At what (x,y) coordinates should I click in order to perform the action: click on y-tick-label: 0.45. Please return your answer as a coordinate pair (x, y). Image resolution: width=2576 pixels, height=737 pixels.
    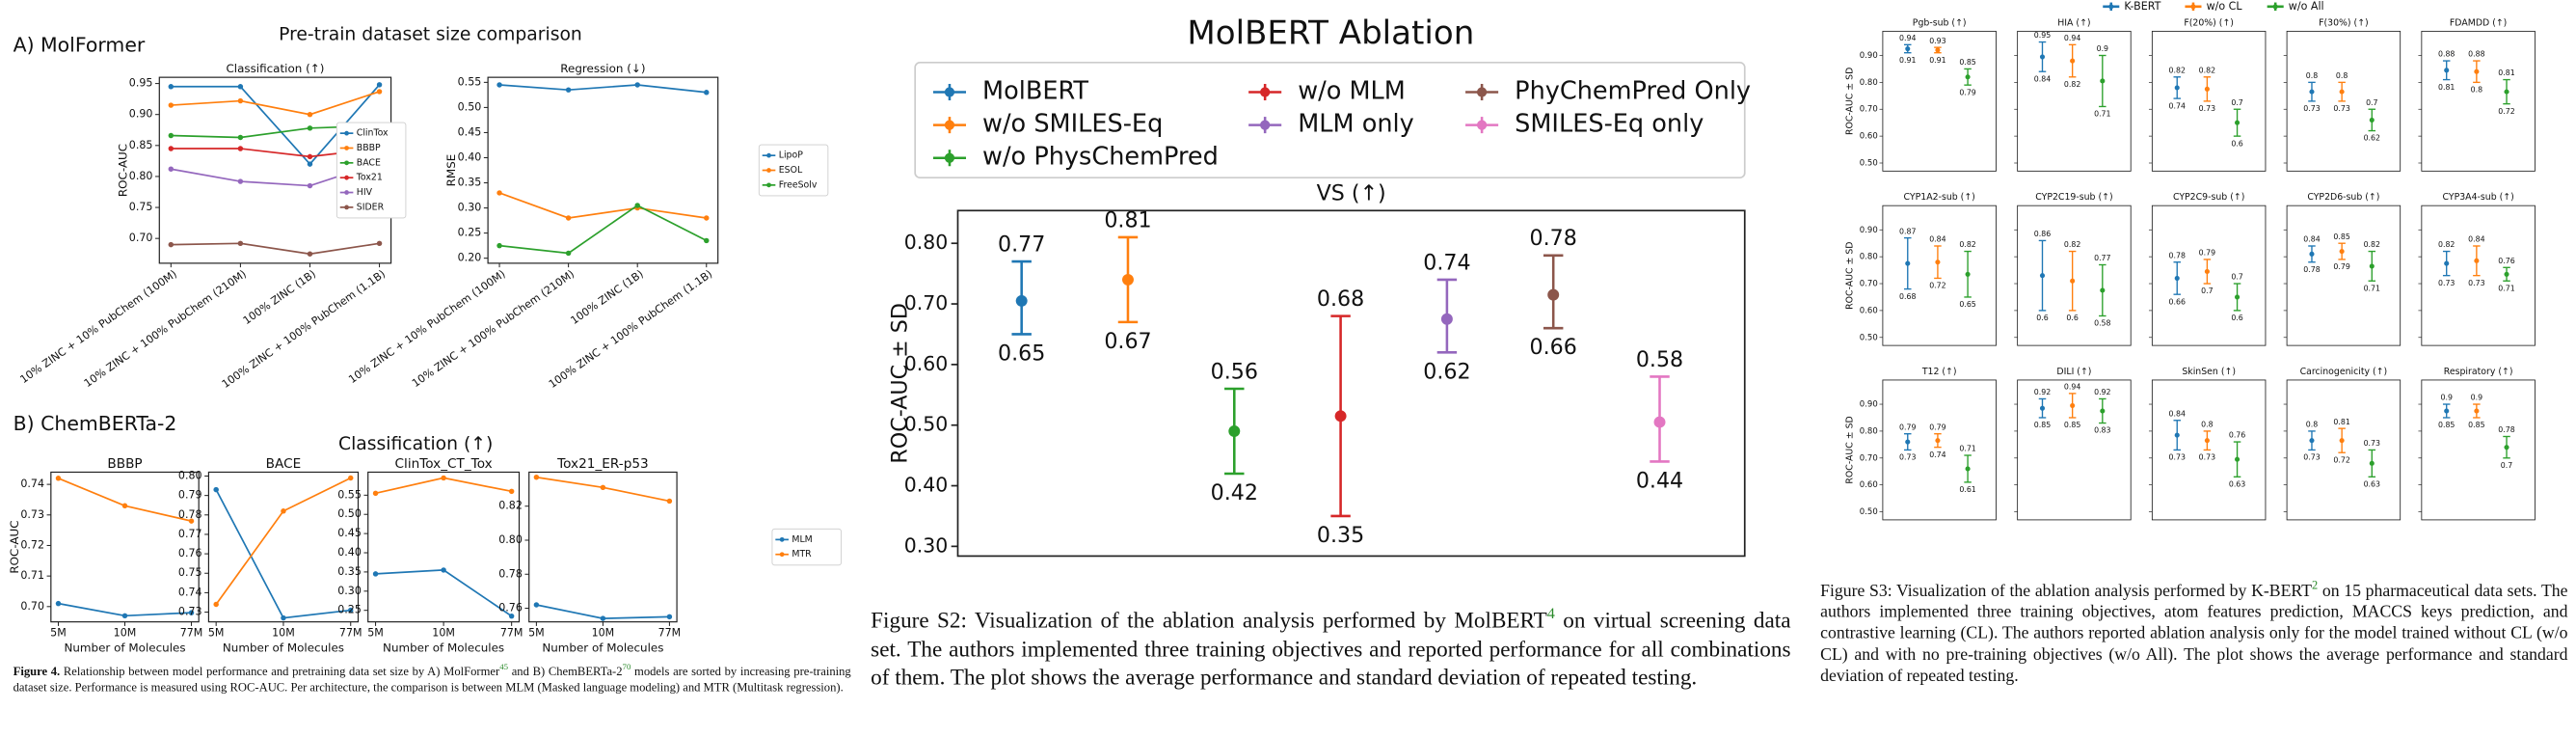
    Looking at the image, I should click on (470, 131).